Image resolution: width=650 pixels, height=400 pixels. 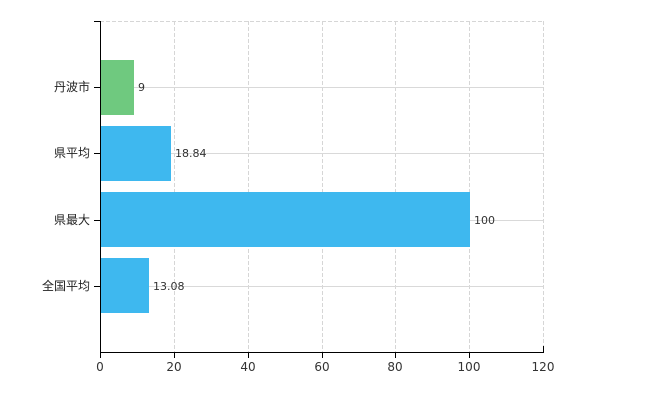 I want to click on y-axis-top-tick, so click(x=97, y=21).